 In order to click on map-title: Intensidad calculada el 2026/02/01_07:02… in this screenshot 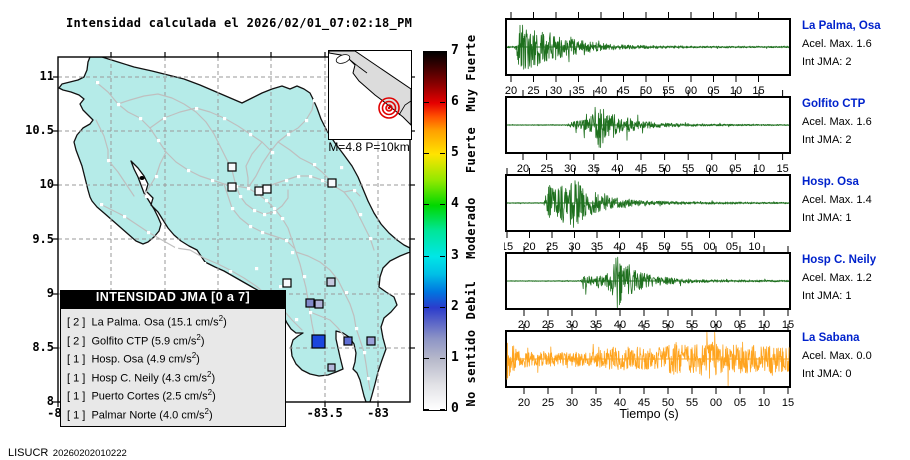, I will do `click(239, 23)`.